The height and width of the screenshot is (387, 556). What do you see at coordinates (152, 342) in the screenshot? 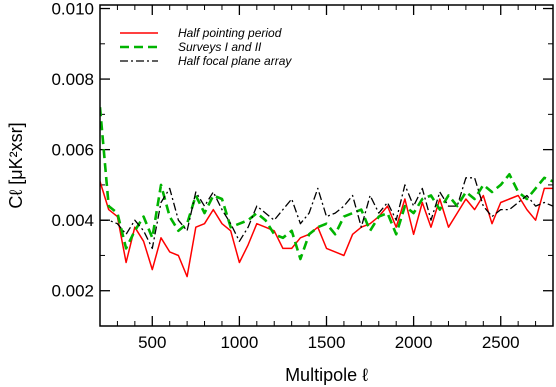
I see `x-tick-label: 500` at bounding box center [152, 342].